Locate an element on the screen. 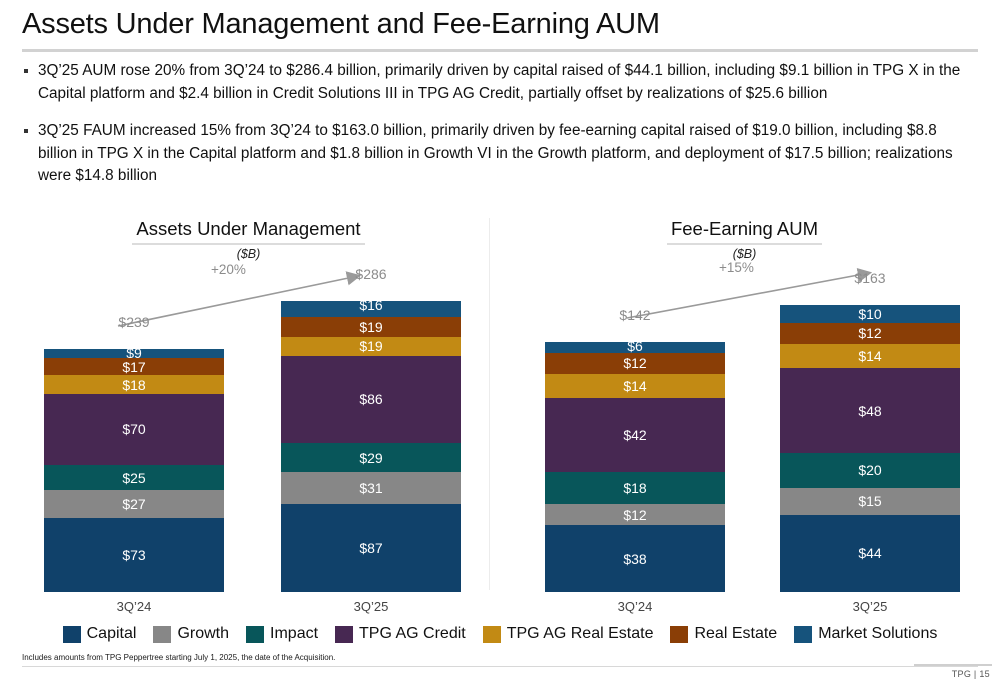 Image resolution: width=1000 pixels, height=685 pixels. bar-segment-growth: $31 is located at coordinates (371, 488).